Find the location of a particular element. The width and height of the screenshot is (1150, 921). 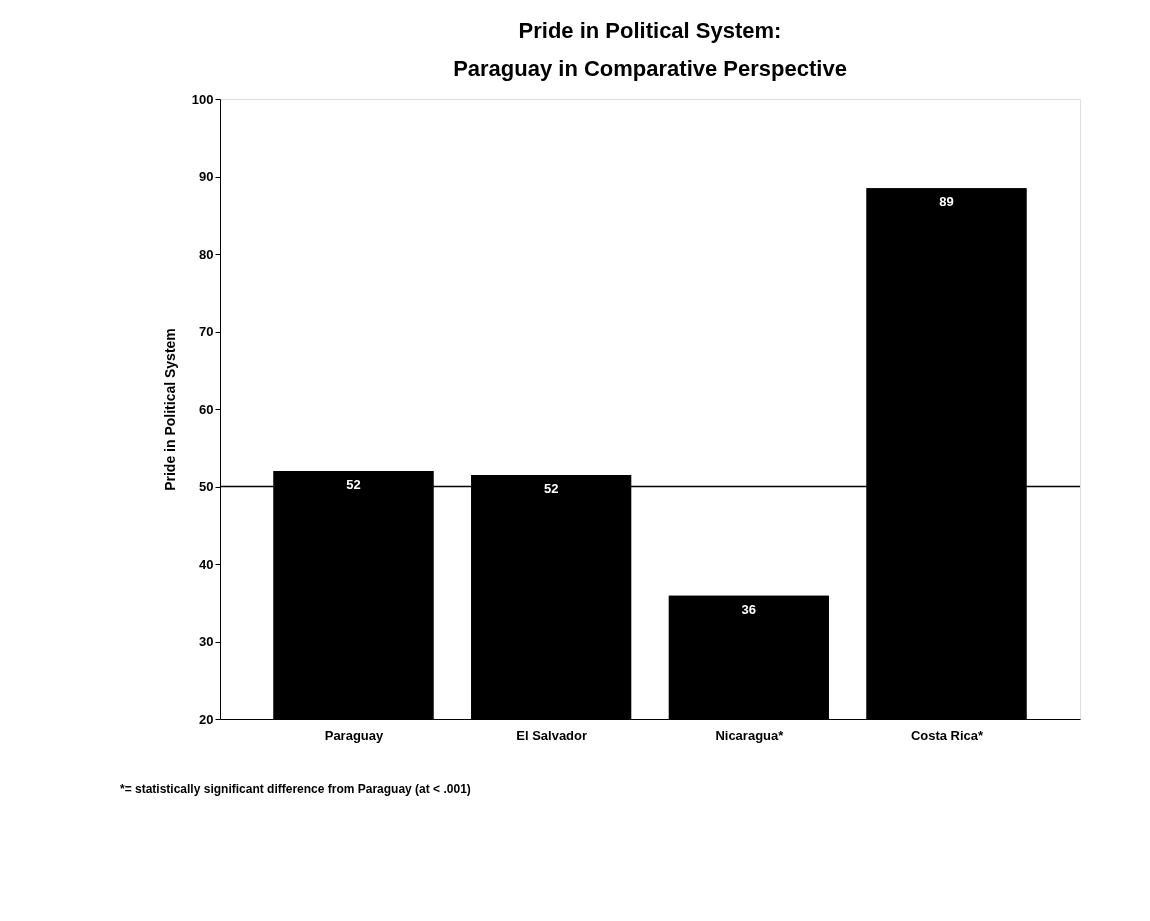

y-tick-label: 60 is located at coordinates (206, 409).